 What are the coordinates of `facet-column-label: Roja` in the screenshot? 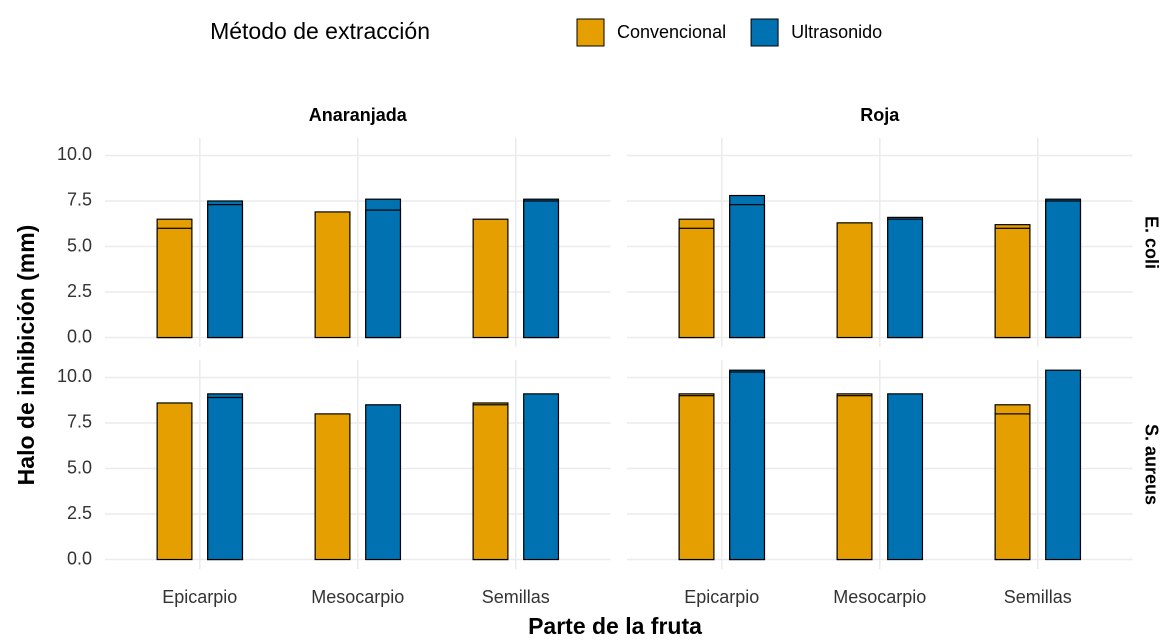 It's located at (880, 115).